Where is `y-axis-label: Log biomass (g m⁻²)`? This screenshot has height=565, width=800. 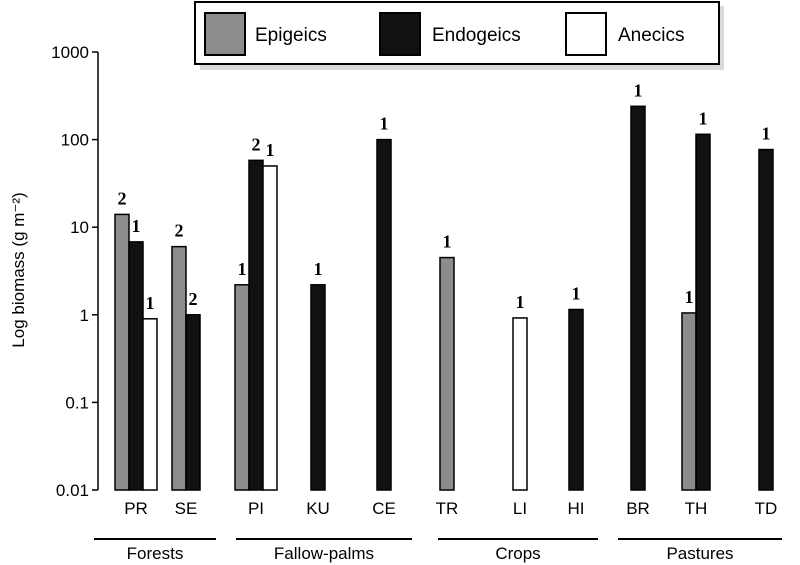 y-axis-label: Log biomass (g m⁻²) is located at coordinates (18, 269).